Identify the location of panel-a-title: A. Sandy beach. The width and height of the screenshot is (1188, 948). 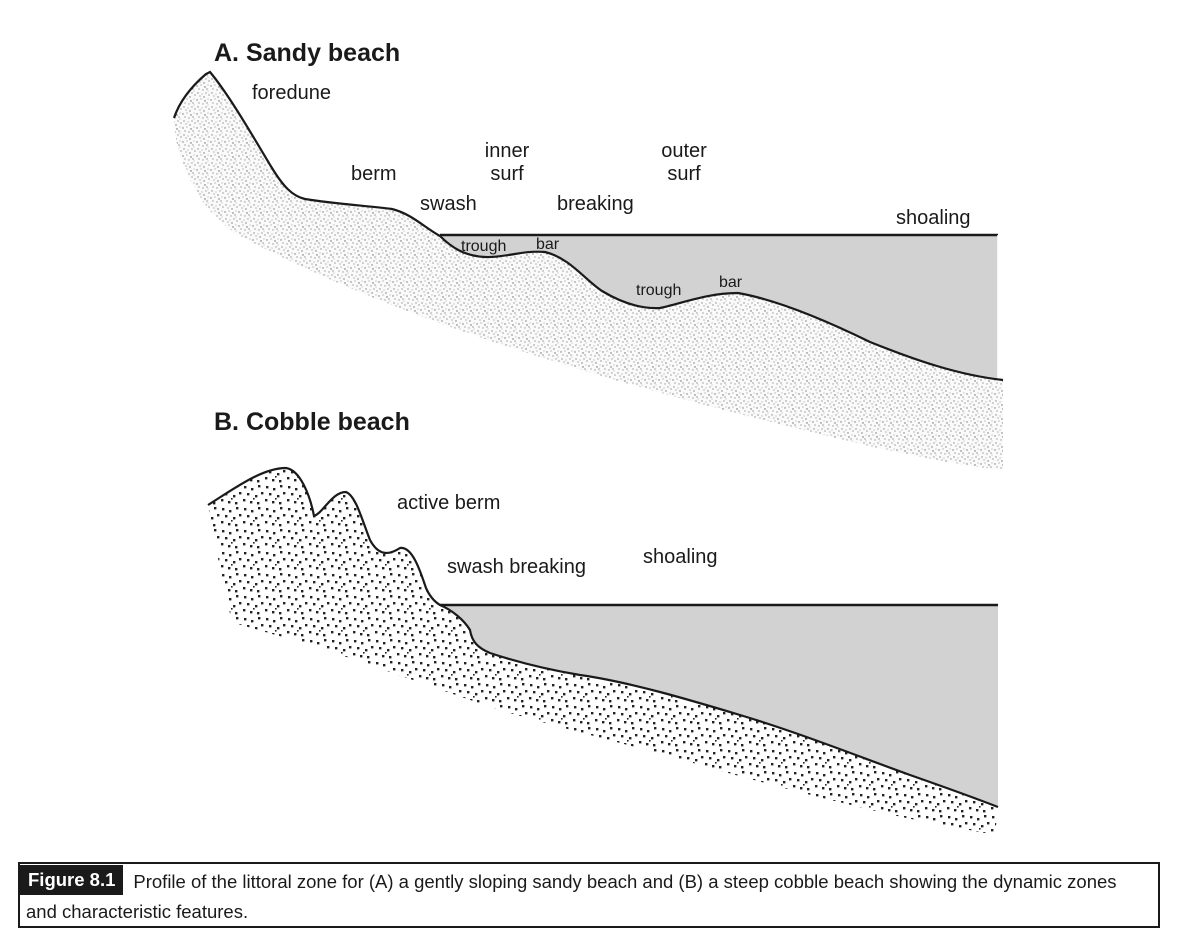
(307, 53).